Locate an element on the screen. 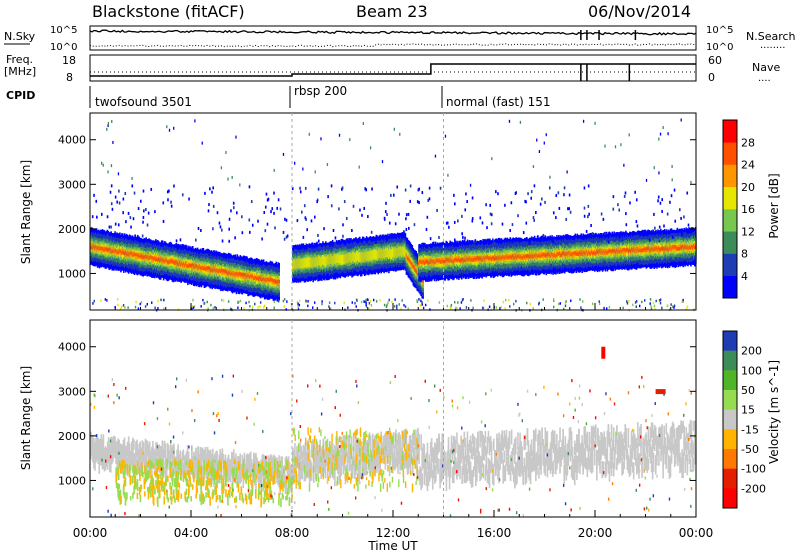  power-colorbar-frame is located at coordinates (730, 209).